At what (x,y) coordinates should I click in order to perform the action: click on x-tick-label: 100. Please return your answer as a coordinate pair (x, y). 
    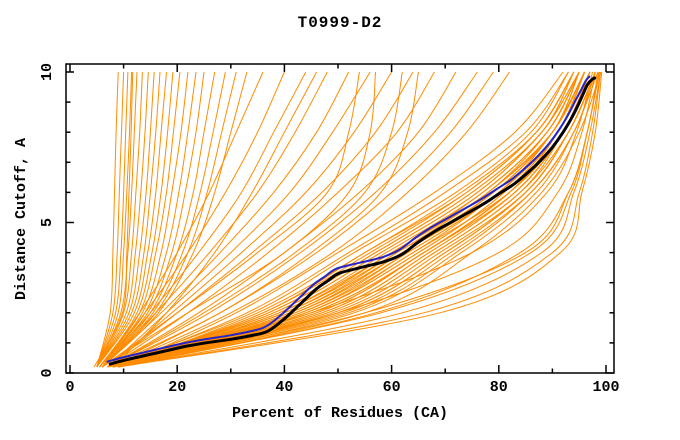
    Looking at the image, I should click on (605, 387).